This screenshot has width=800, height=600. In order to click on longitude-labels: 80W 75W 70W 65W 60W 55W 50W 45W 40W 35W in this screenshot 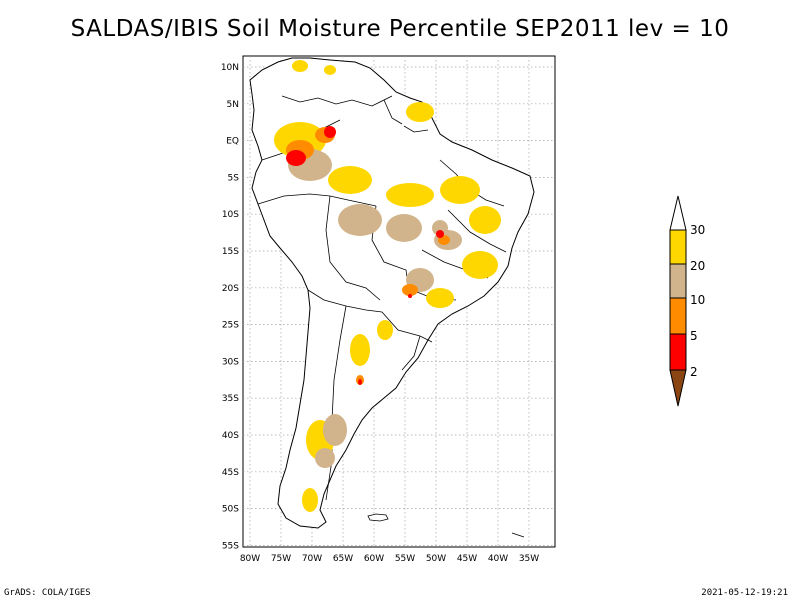, I will do `click(389, 559)`.